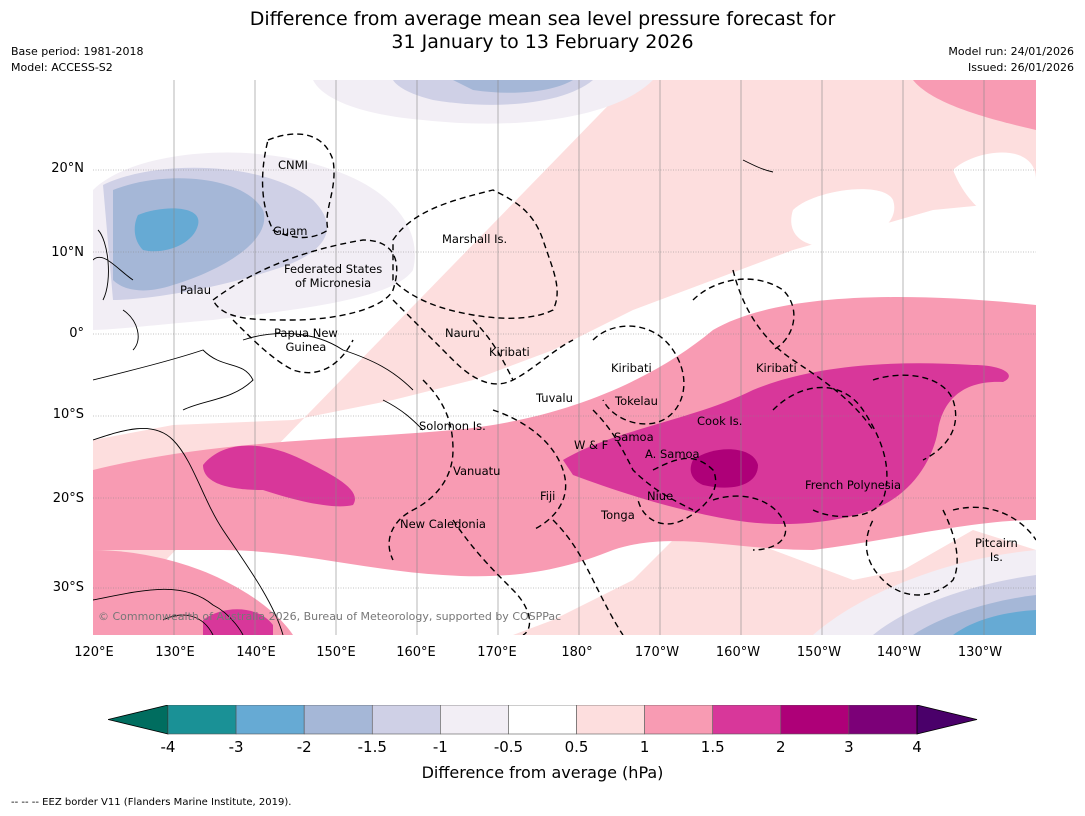  I want to click on label-cnmi: CNMI, so click(293, 165).